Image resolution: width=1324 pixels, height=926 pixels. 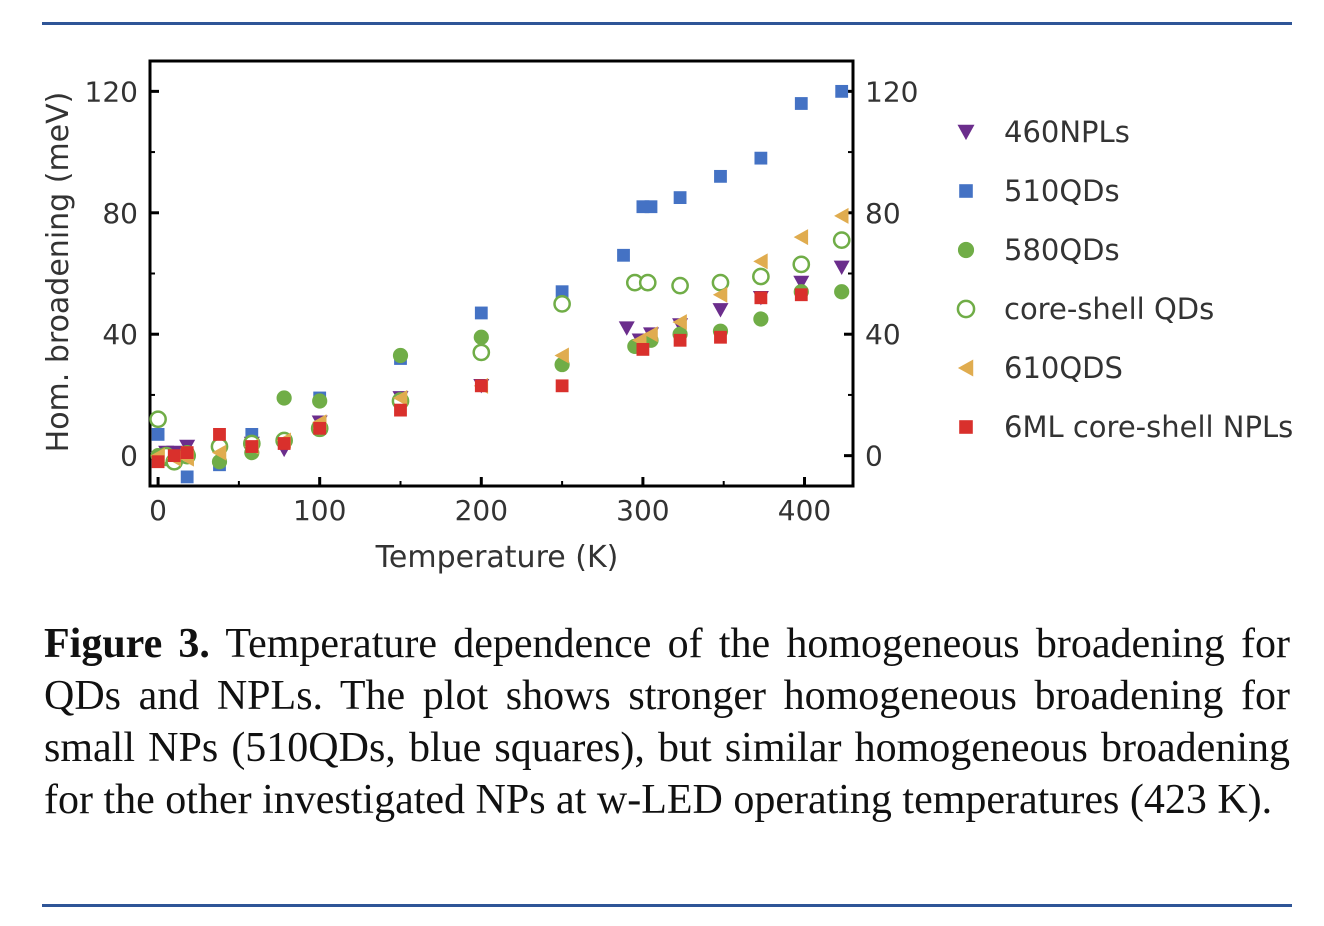 What do you see at coordinates (1067, 132) in the screenshot?
I see `legend-label: 460NPLs` at bounding box center [1067, 132].